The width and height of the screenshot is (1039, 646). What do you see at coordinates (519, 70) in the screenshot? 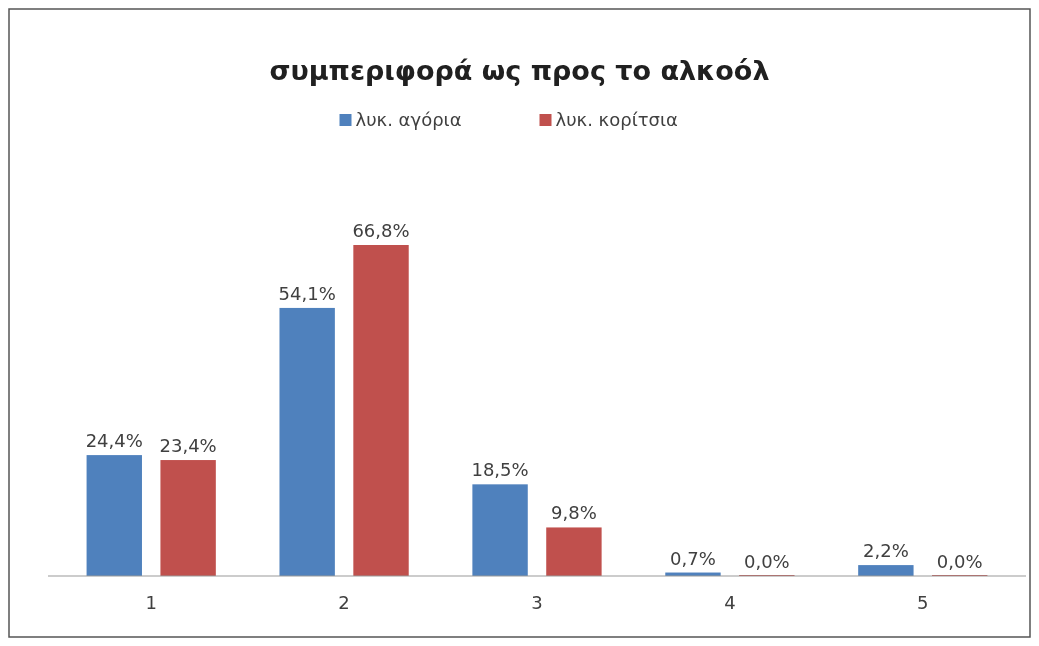
I see `chart-title: συμπεριφορά ως προς το αλκοόλ` at bounding box center [519, 70].